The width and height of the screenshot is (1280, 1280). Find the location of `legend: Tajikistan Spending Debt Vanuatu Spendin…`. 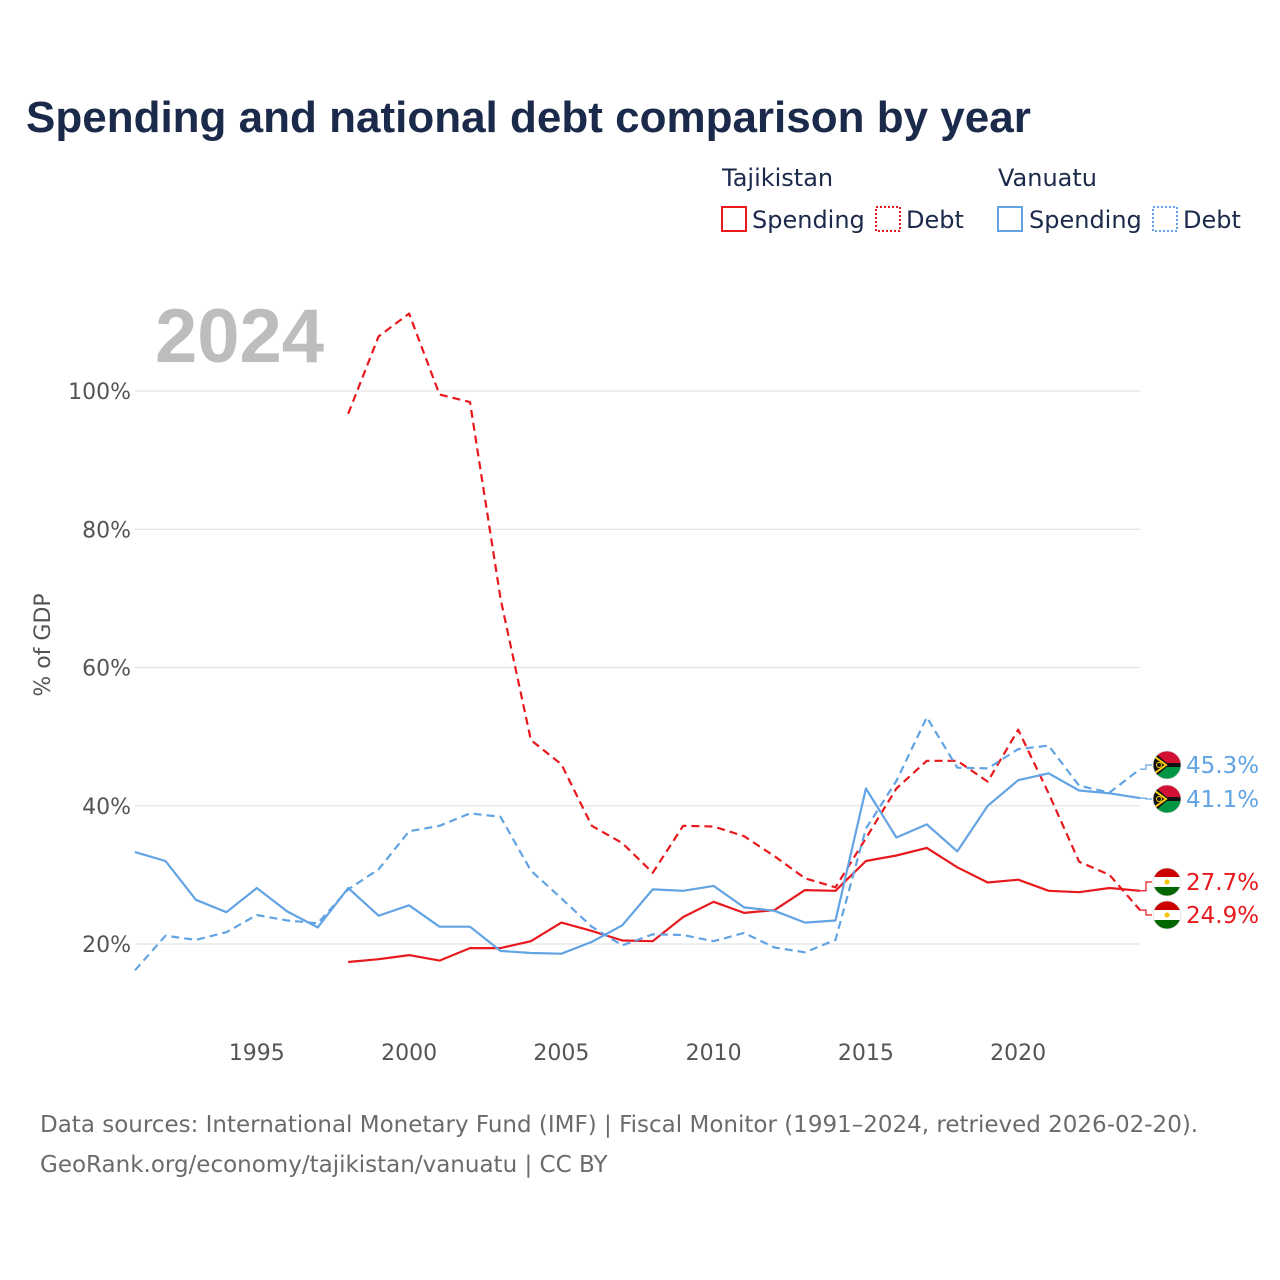

legend: Tajikistan Spending Debt Vanuatu Spendin… is located at coordinates (981, 199).